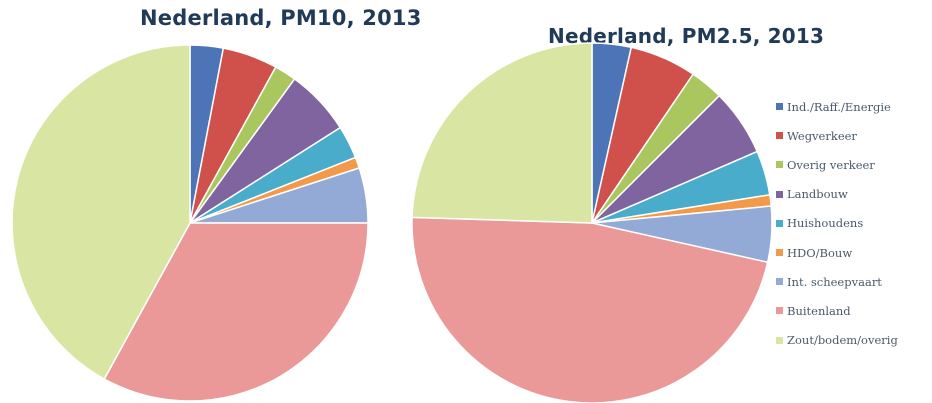 Image resolution: width=932 pixels, height=403 pixels. I want to click on legend-item: Huishoudens, so click(837, 223).